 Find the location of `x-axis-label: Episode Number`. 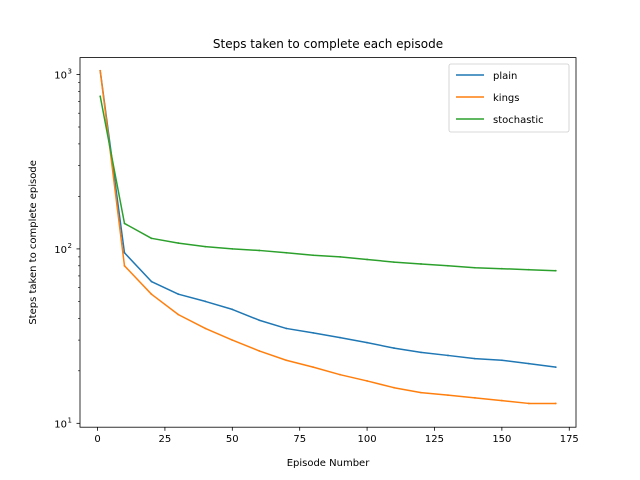

x-axis-label: Episode Number is located at coordinates (329, 463).